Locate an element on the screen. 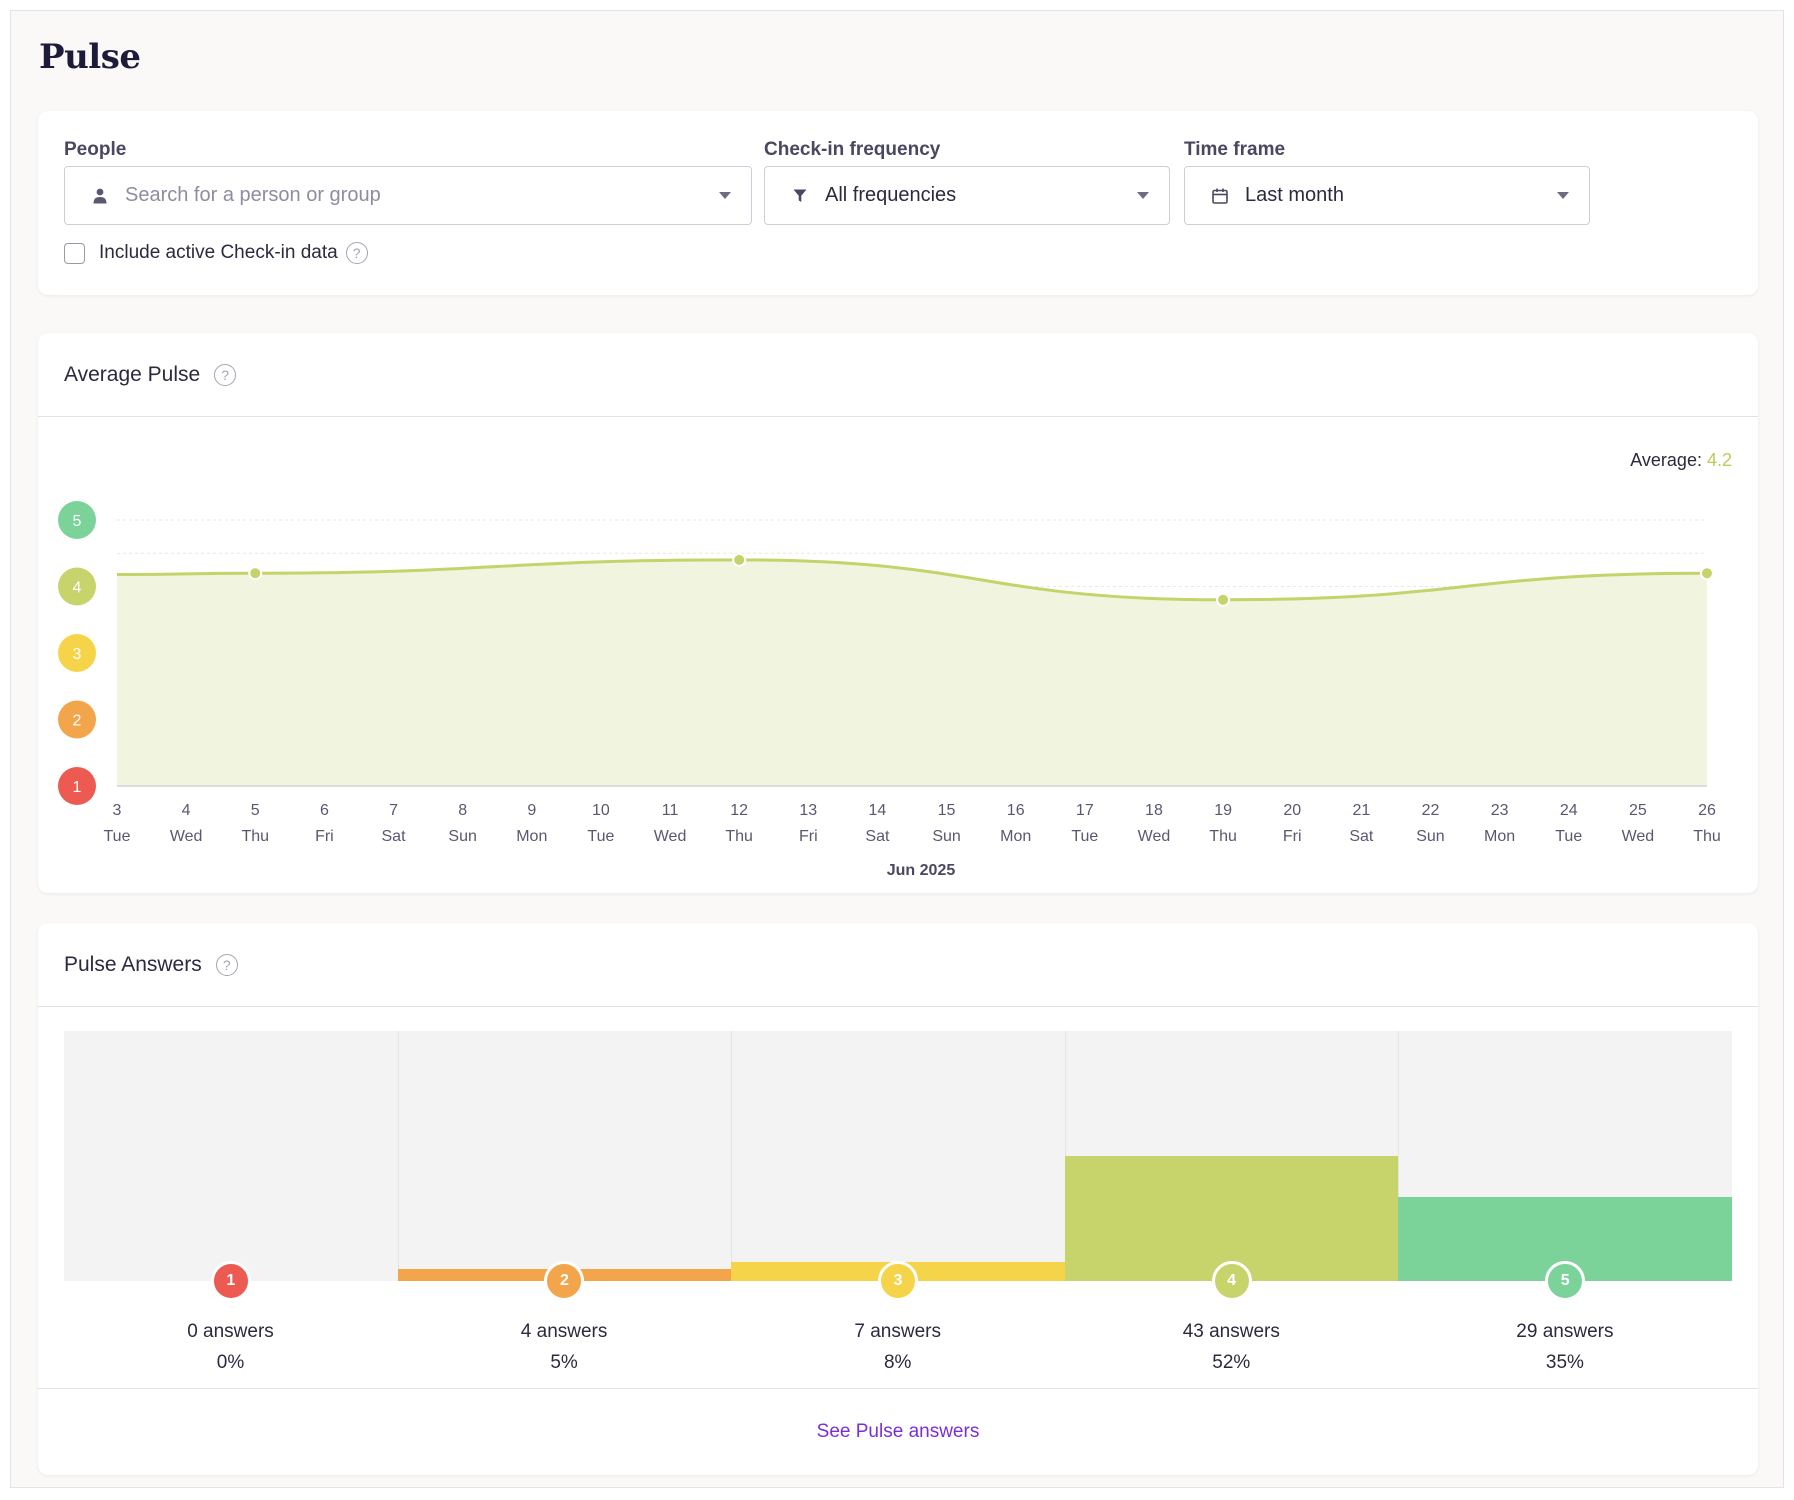 This screenshot has width=1794, height=1500. score-badge: 5 is located at coordinates (1565, 1281).